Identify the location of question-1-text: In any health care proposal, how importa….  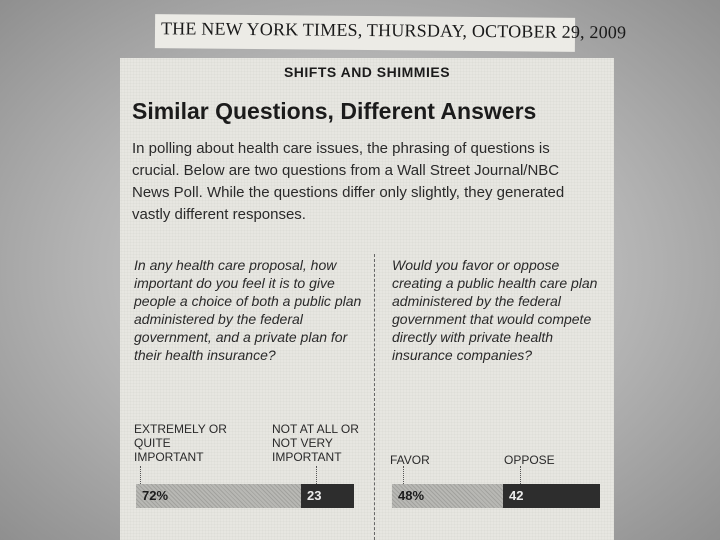
(248, 310).